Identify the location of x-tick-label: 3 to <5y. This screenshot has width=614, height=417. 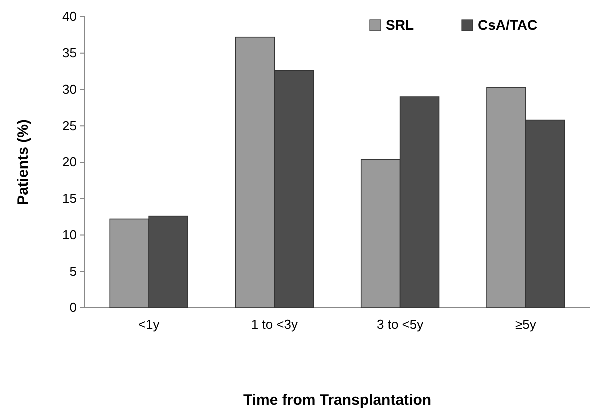
(400, 324).